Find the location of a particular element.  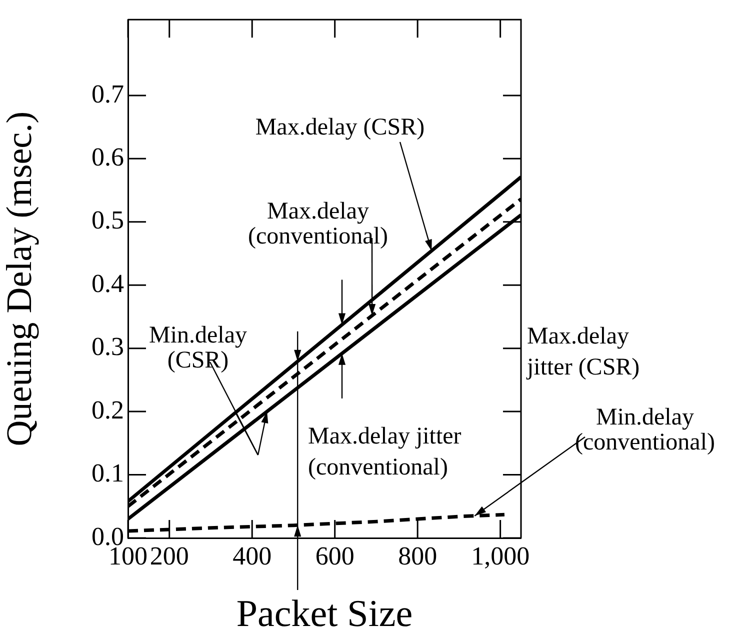

x-tick-label: 200 is located at coordinates (169, 555).